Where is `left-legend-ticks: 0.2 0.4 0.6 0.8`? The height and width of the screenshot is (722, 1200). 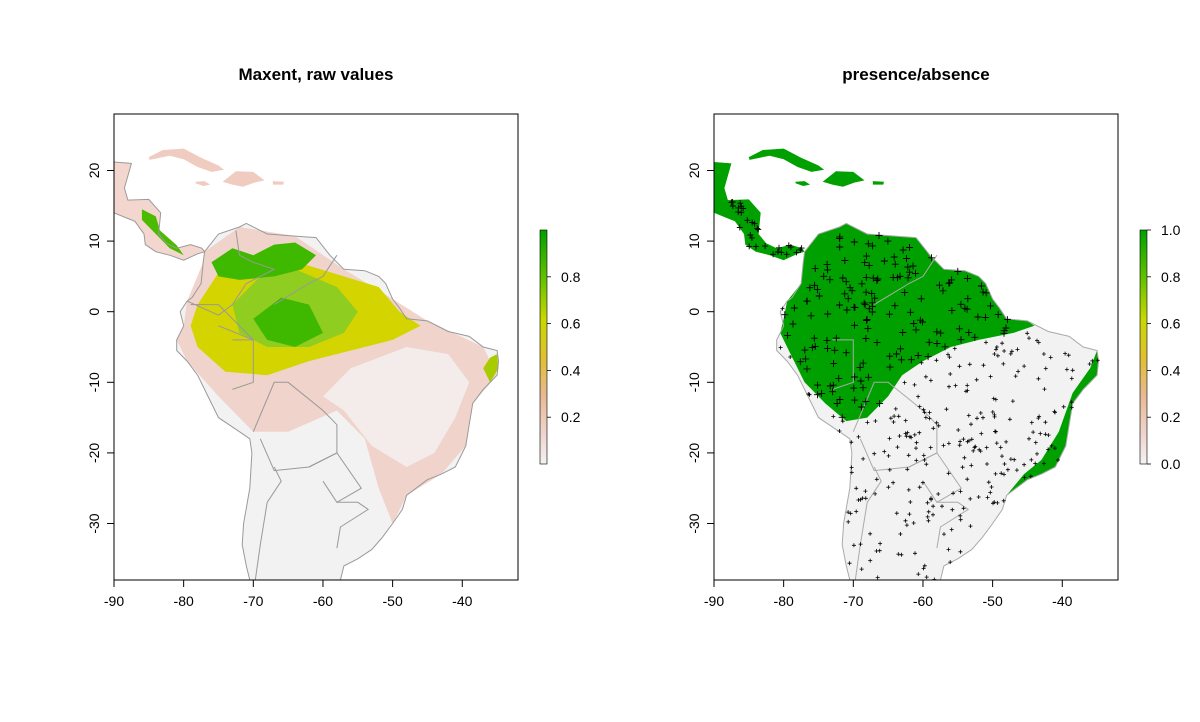
left-legend-ticks: 0.2 0.4 0.6 0.8 is located at coordinates (564, 347).